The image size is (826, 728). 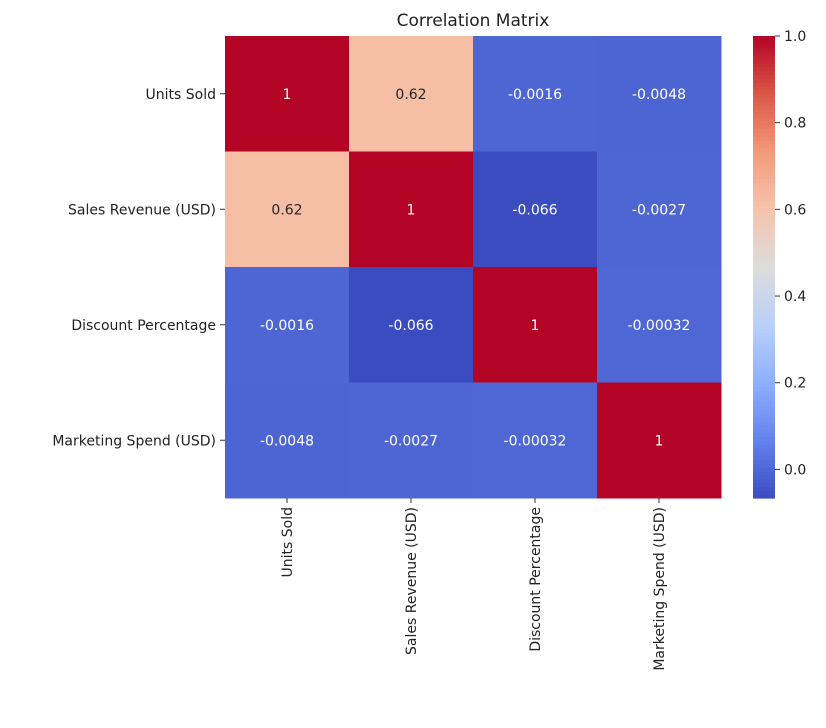 What do you see at coordinates (181, 95) in the screenshot?
I see `y-tick-label: Units Sold` at bounding box center [181, 95].